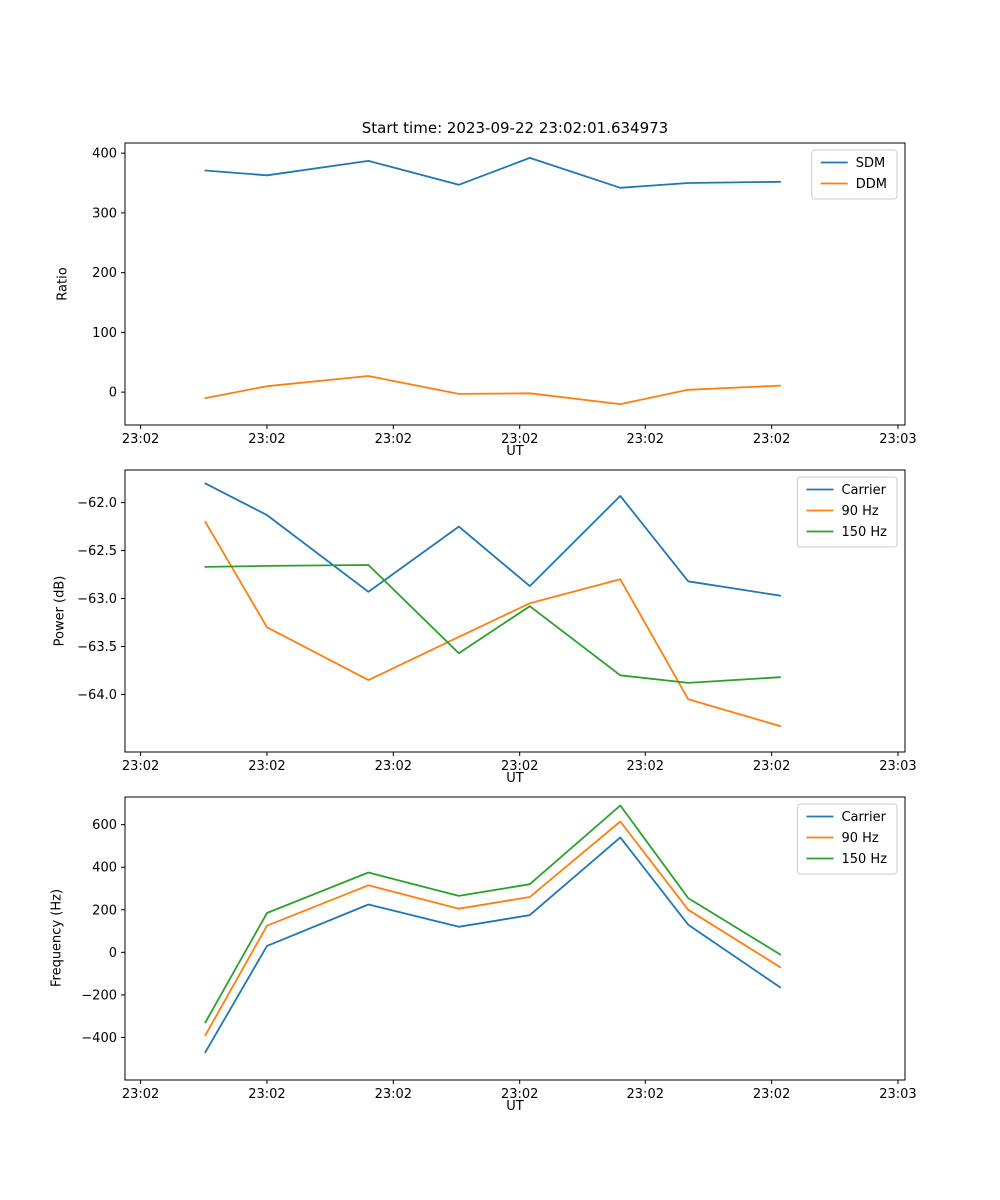 The width and height of the screenshot is (1000, 1200). Describe the element at coordinates (97, 647) in the screenshot. I see `y-tick-label: −63.5` at that location.